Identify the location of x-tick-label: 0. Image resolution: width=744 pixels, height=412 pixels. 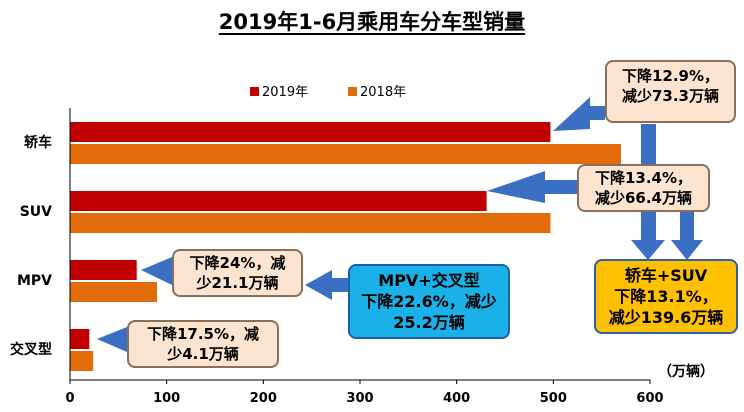
(69, 398).